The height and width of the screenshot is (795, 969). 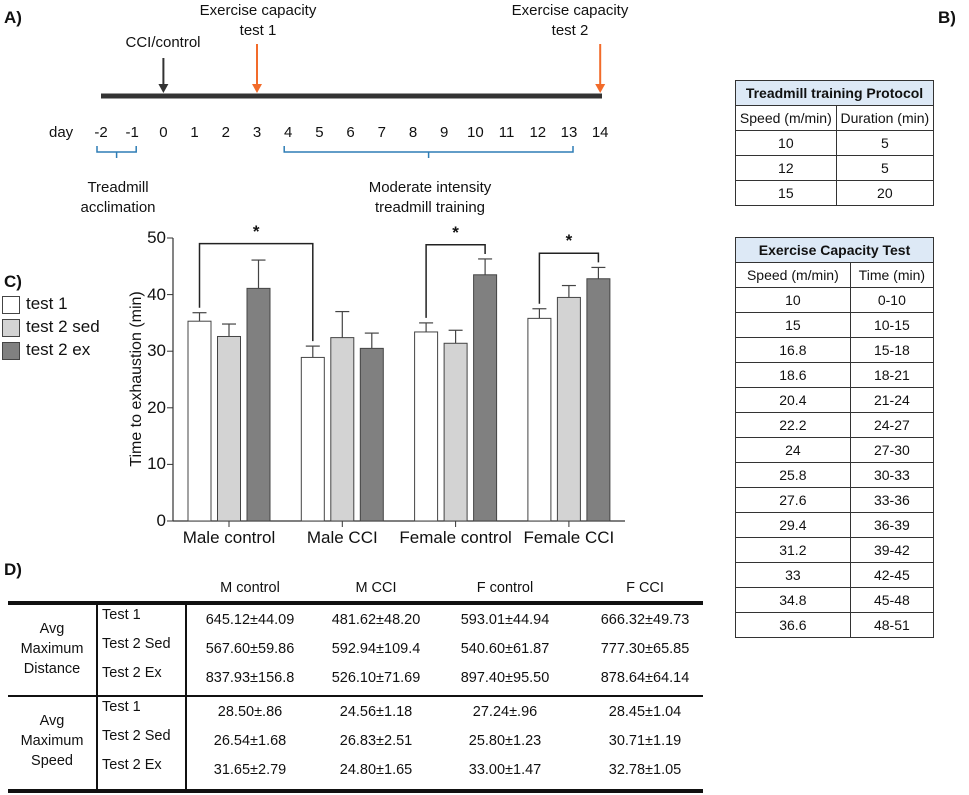 I want to click on table-cell: 27.24±.96, so click(x=505, y=712).